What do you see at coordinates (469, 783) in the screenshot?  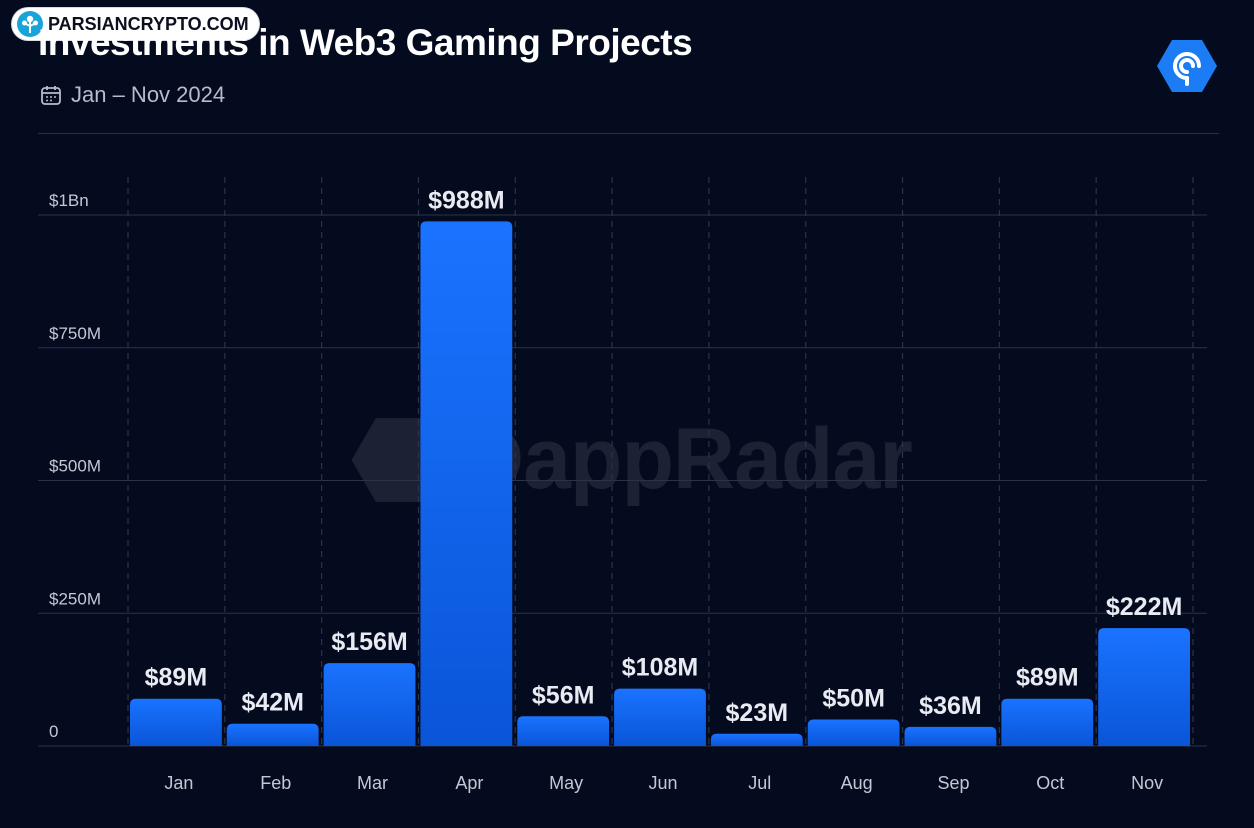 I see `x-tick-label: Apr` at bounding box center [469, 783].